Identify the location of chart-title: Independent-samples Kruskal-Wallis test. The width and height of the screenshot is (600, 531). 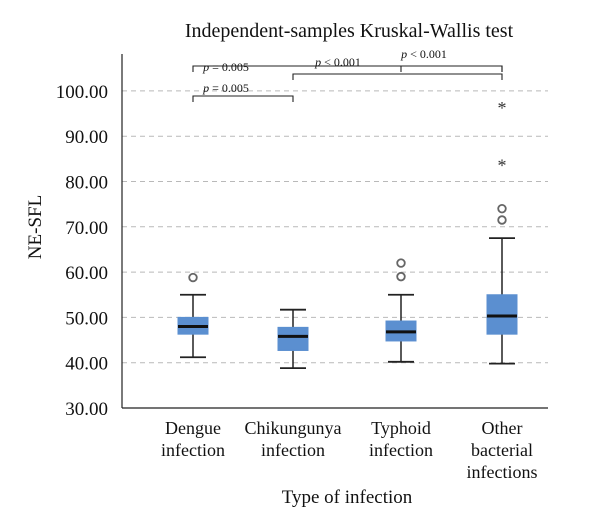
(349, 31).